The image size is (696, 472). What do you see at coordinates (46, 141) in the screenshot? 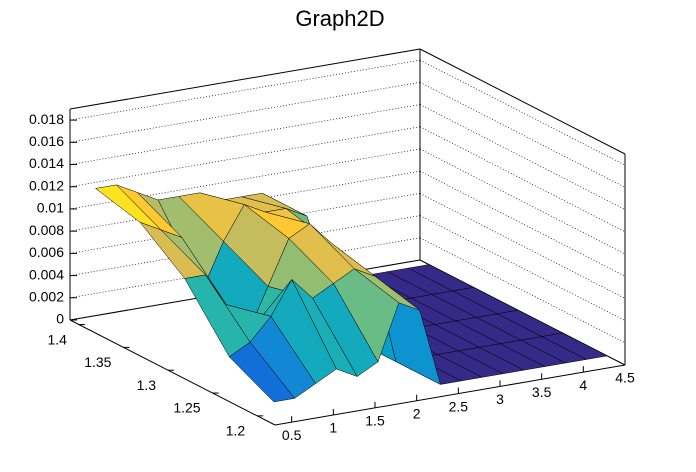
I see `z-tick-label: 0.016` at bounding box center [46, 141].